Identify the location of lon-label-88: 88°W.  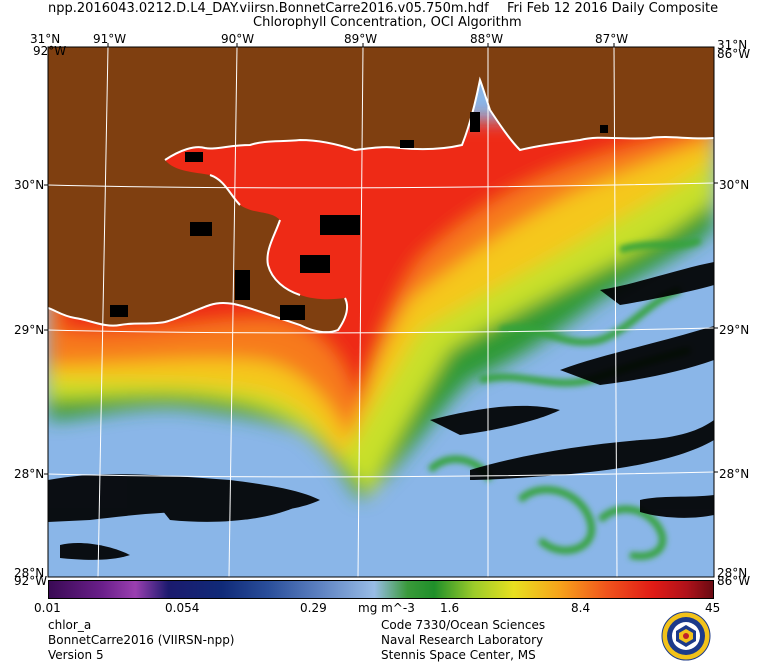
(487, 39).